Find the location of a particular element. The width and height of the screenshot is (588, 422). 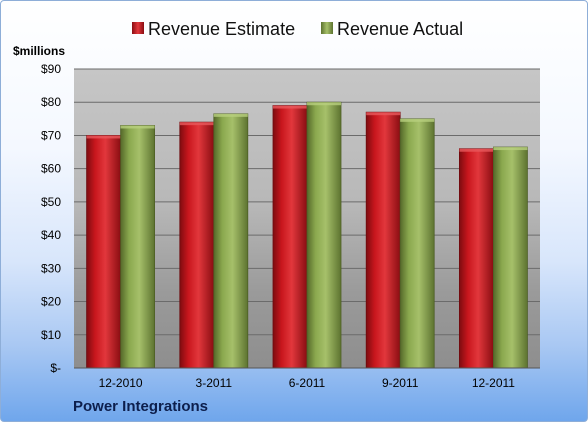

y-tick-label: $90 is located at coordinates (51, 69).